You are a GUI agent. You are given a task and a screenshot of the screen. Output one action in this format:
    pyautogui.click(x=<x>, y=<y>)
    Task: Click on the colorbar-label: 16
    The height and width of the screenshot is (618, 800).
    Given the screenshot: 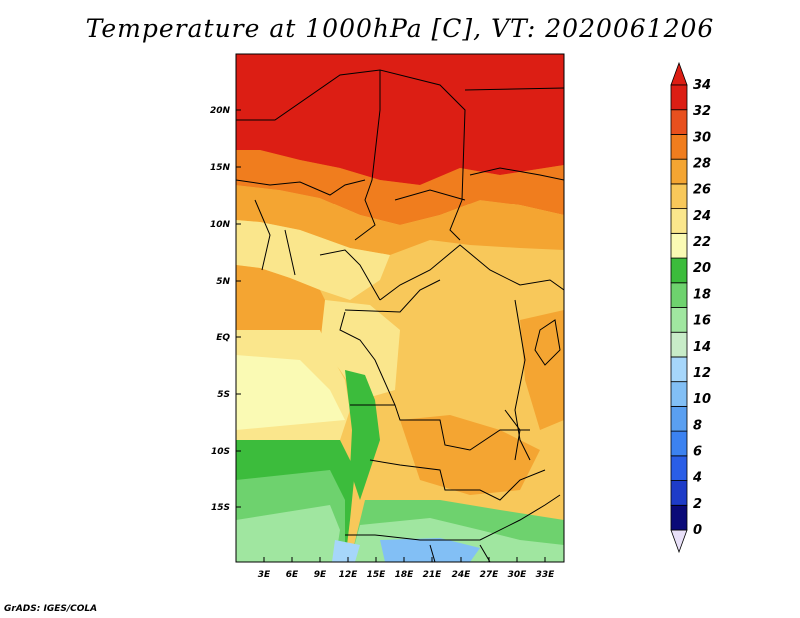 What is the action you would take?
    pyautogui.click(x=702, y=321)
    